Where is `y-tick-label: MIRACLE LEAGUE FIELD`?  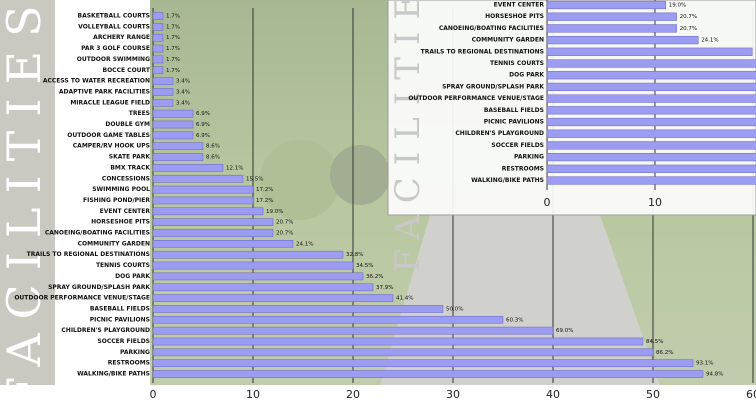
y-tick-label: MIRACLE LEAGUE FIELD is located at coordinates (110, 102).